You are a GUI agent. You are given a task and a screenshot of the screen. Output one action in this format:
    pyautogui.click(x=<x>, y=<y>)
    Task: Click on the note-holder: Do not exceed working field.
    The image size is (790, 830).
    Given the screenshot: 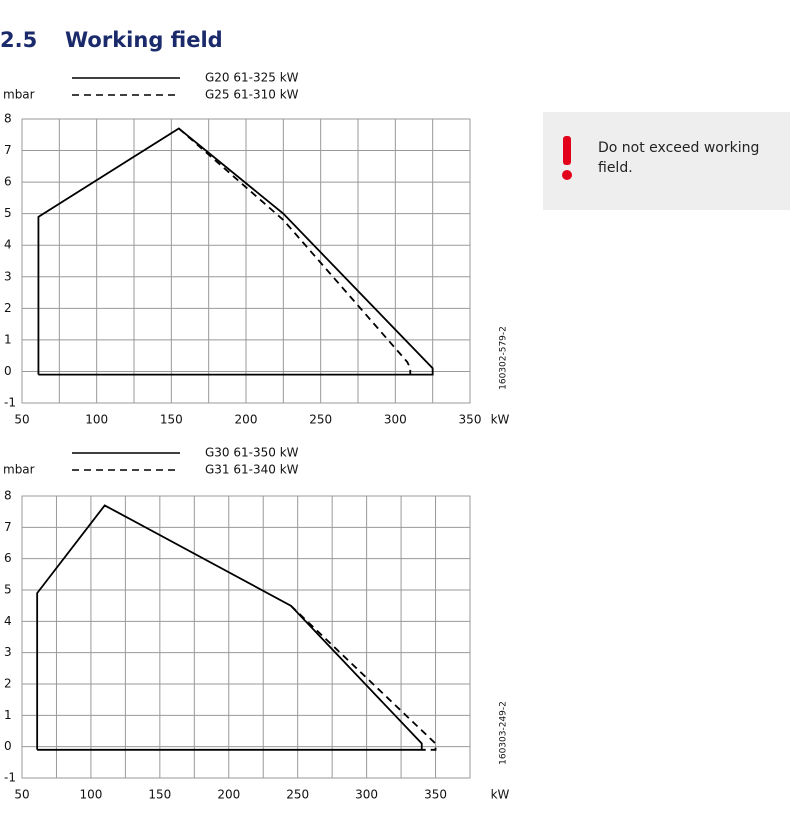 What is the action you would take?
    pyautogui.click(x=679, y=158)
    